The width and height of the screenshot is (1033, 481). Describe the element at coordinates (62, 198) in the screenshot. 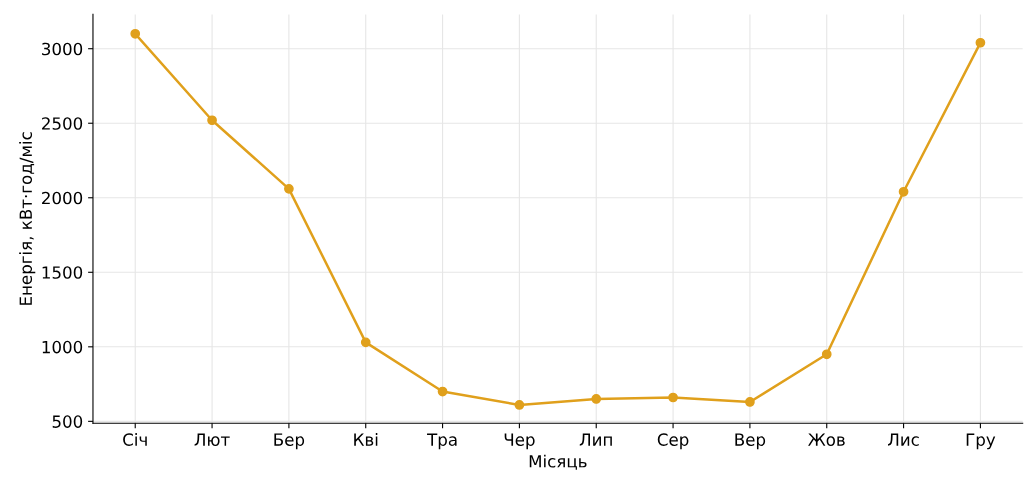

I see `y-tick-label: 2000` at that location.